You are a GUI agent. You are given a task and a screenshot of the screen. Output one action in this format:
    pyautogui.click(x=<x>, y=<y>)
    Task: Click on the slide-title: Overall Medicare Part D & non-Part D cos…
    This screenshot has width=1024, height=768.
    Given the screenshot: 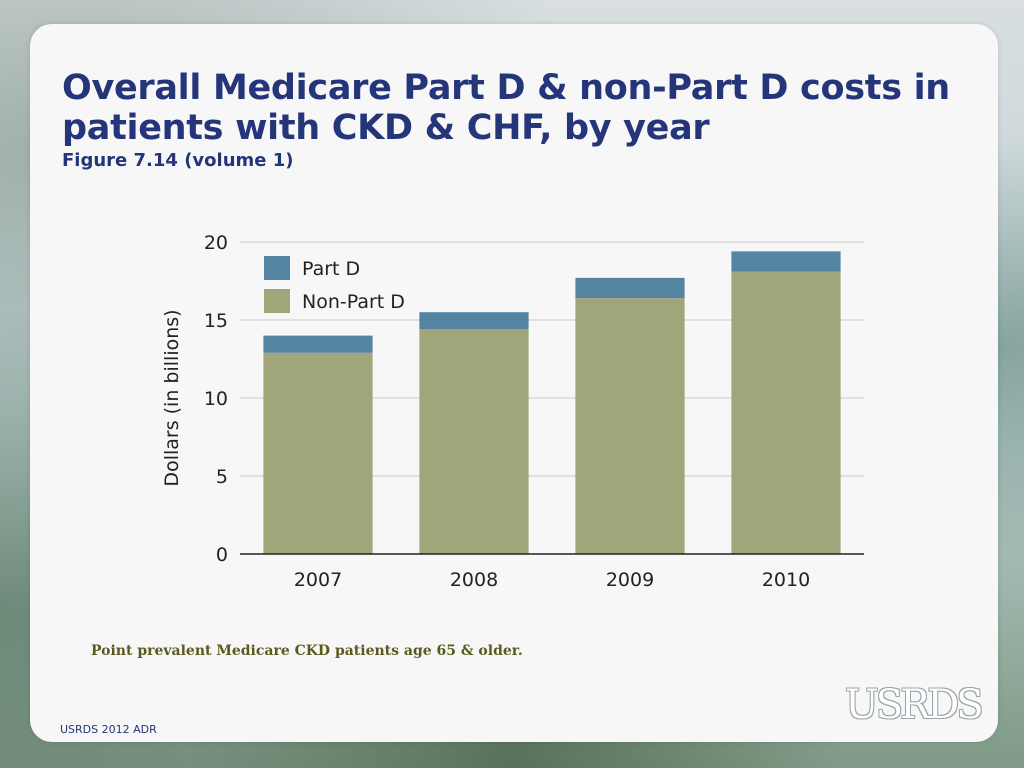 What is the action you would take?
    pyautogui.click(x=506, y=108)
    